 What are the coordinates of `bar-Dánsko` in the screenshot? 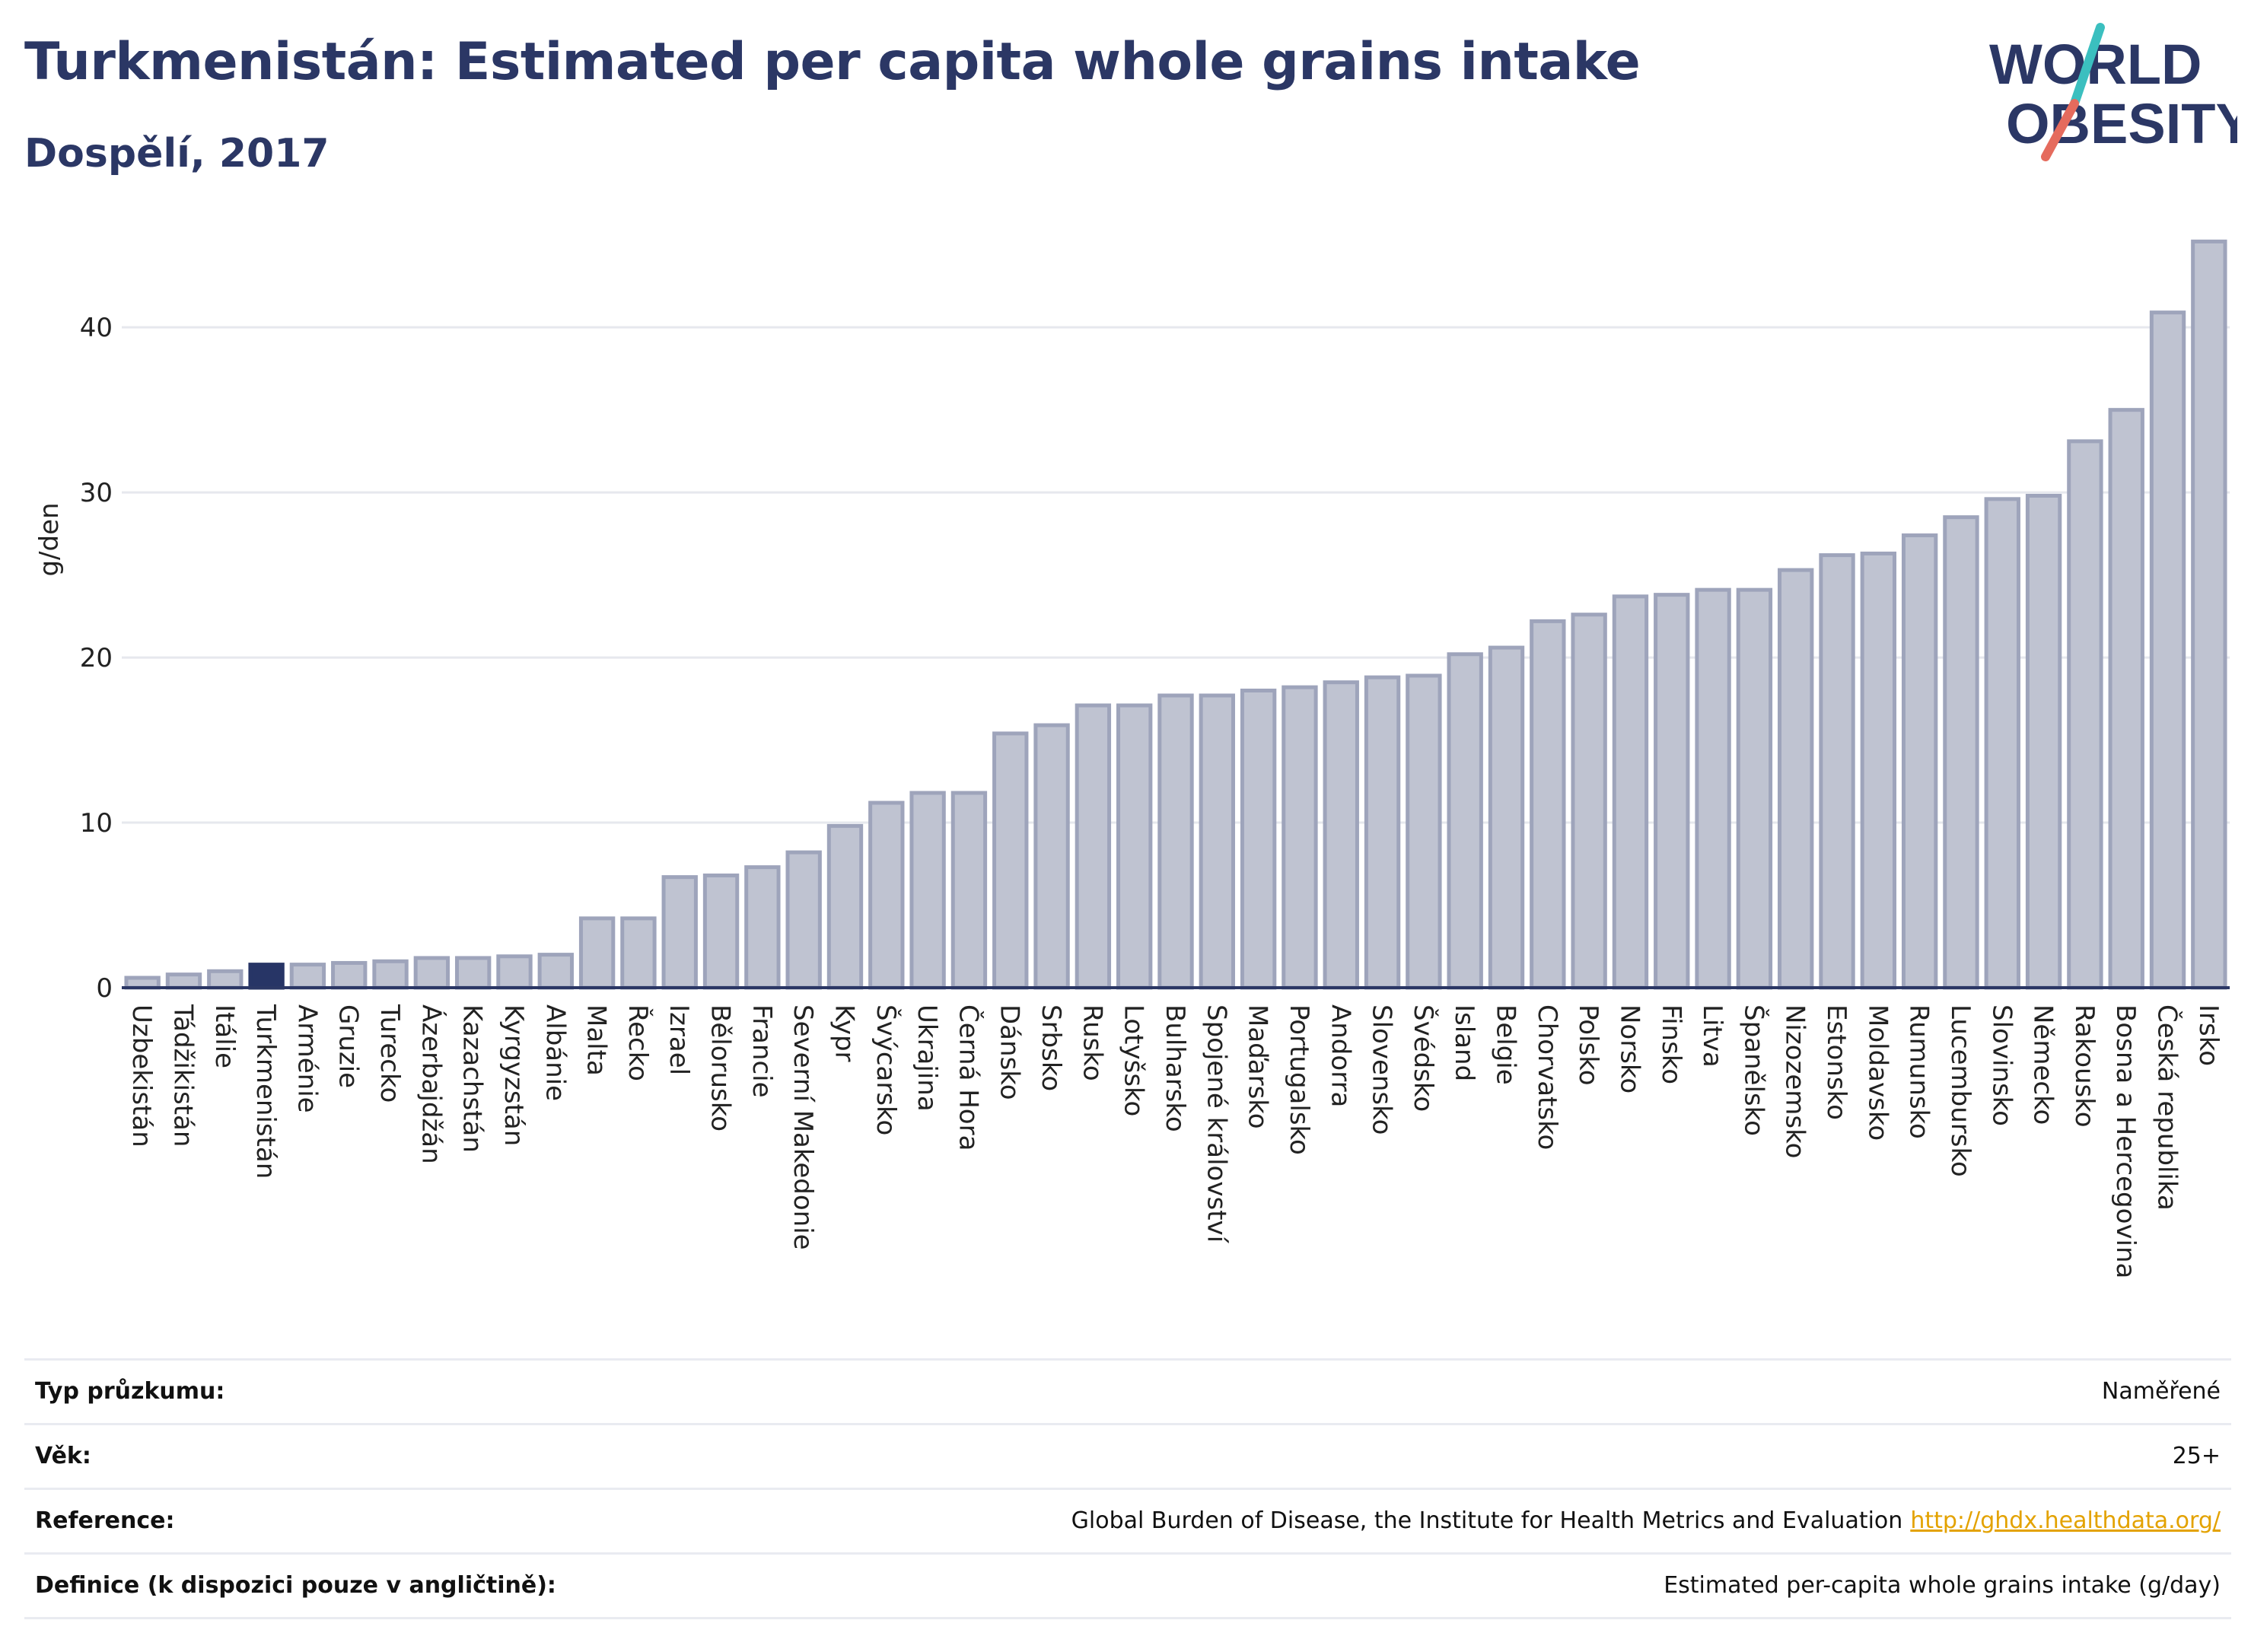 It's located at (1010, 860).